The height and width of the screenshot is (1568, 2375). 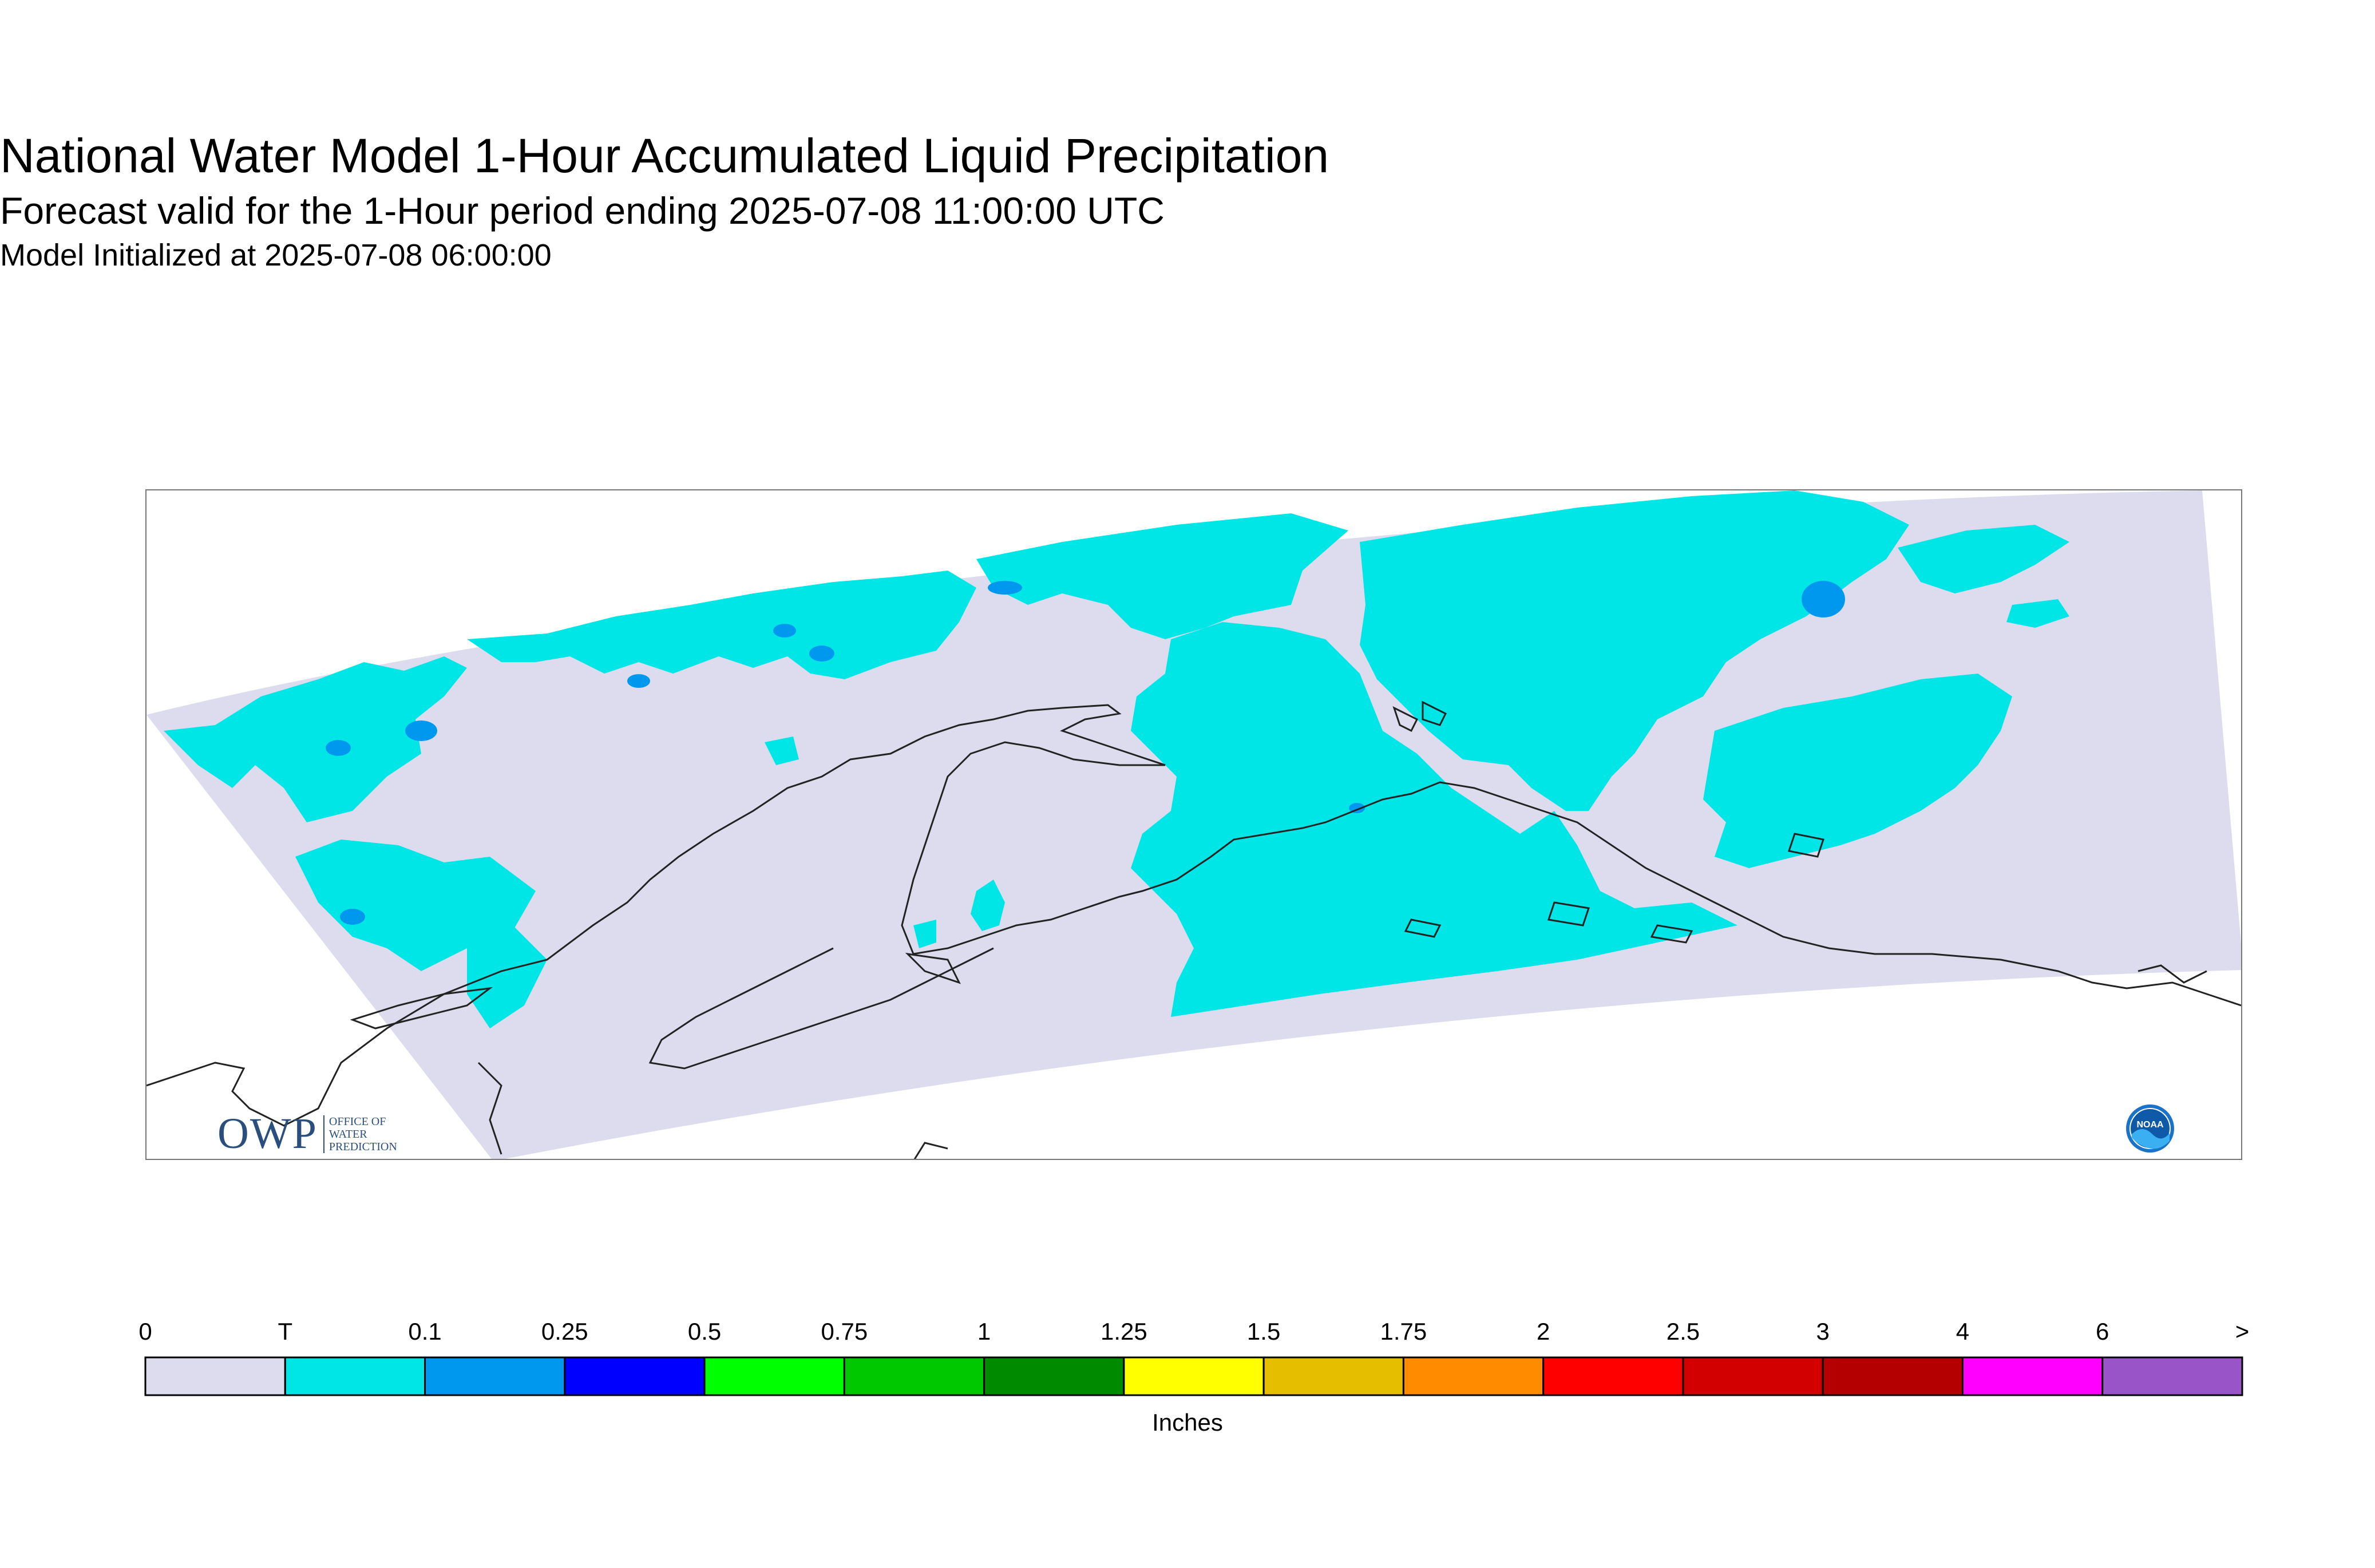 I want to click on precipitation-color-legend, so click(x=1194, y=1376).